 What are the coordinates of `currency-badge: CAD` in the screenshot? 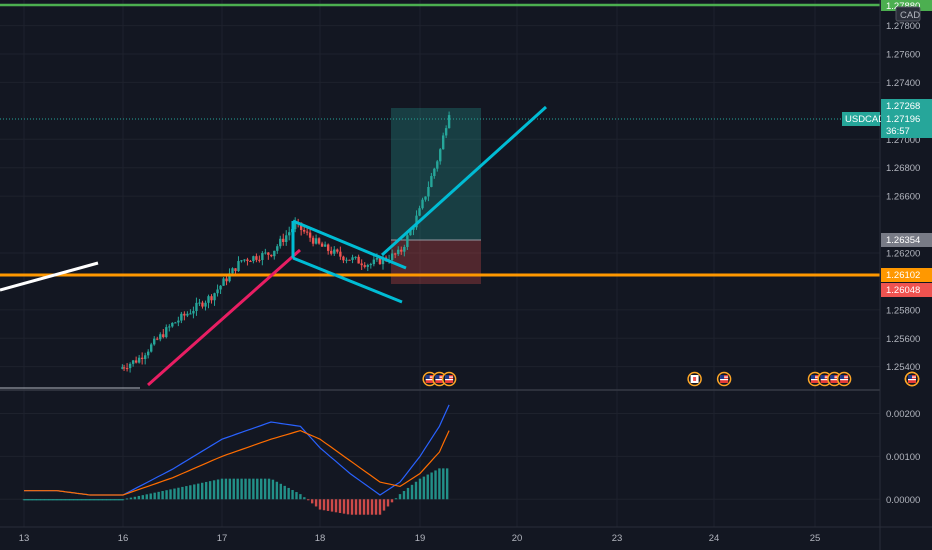 It's located at (908, 14).